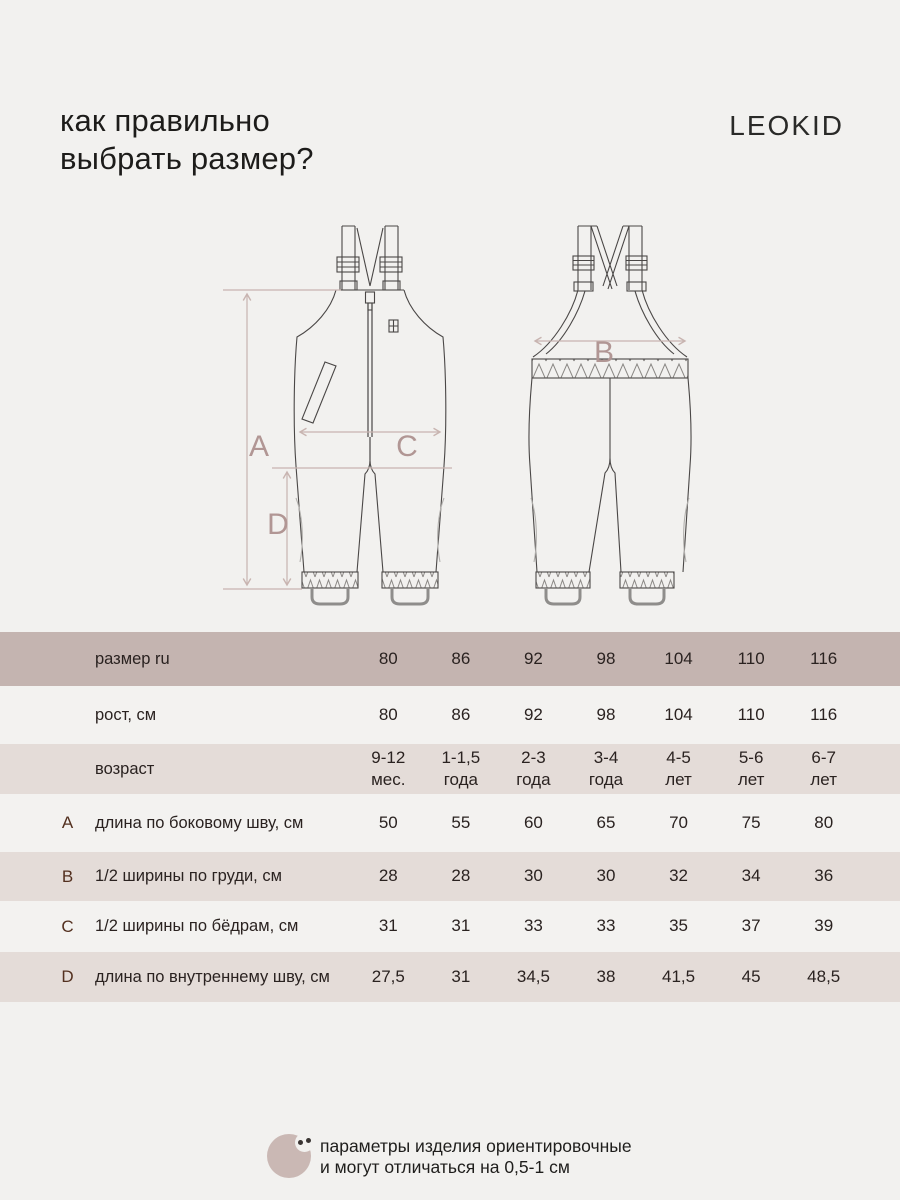  I want to click on row-label: размер ru, so click(132, 658).